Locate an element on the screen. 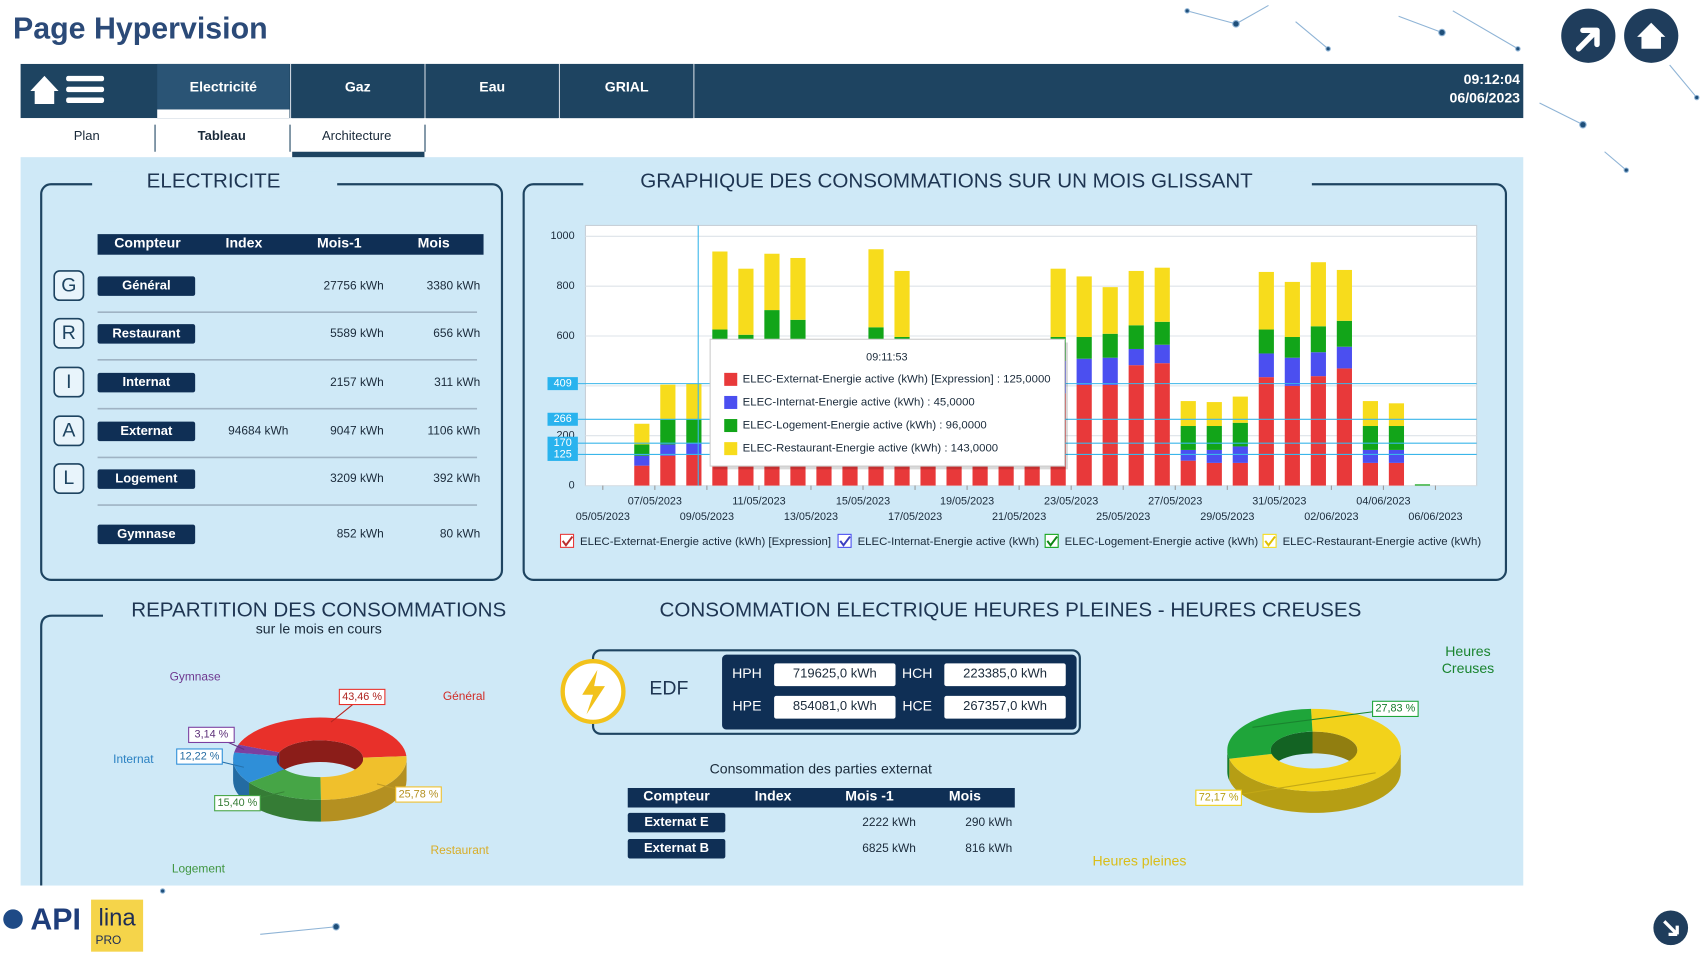 This screenshot has height=956, width=1700. subtab-label: Architecture is located at coordinates (356, 135).